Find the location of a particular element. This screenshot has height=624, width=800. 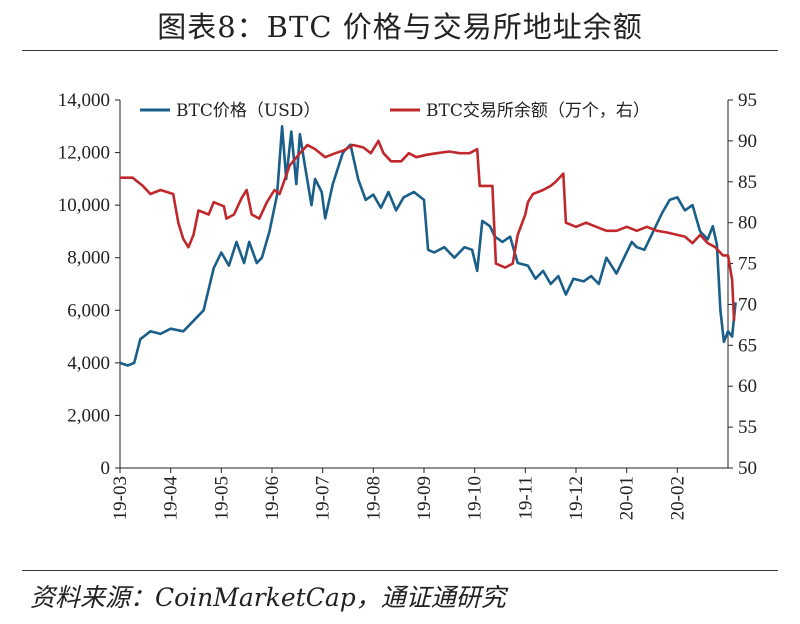

x-tick-label: 19-09 is located at coordinates (424, 498).